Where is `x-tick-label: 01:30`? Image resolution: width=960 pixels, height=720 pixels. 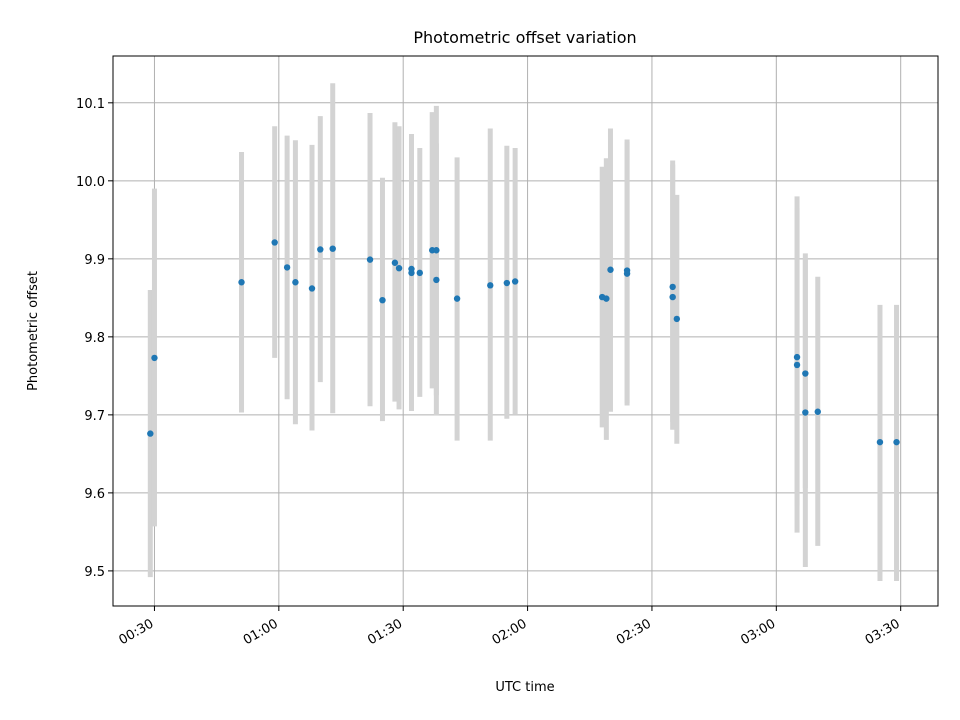
x-tick-label: 01:30 is located at coordinates (385, 632).